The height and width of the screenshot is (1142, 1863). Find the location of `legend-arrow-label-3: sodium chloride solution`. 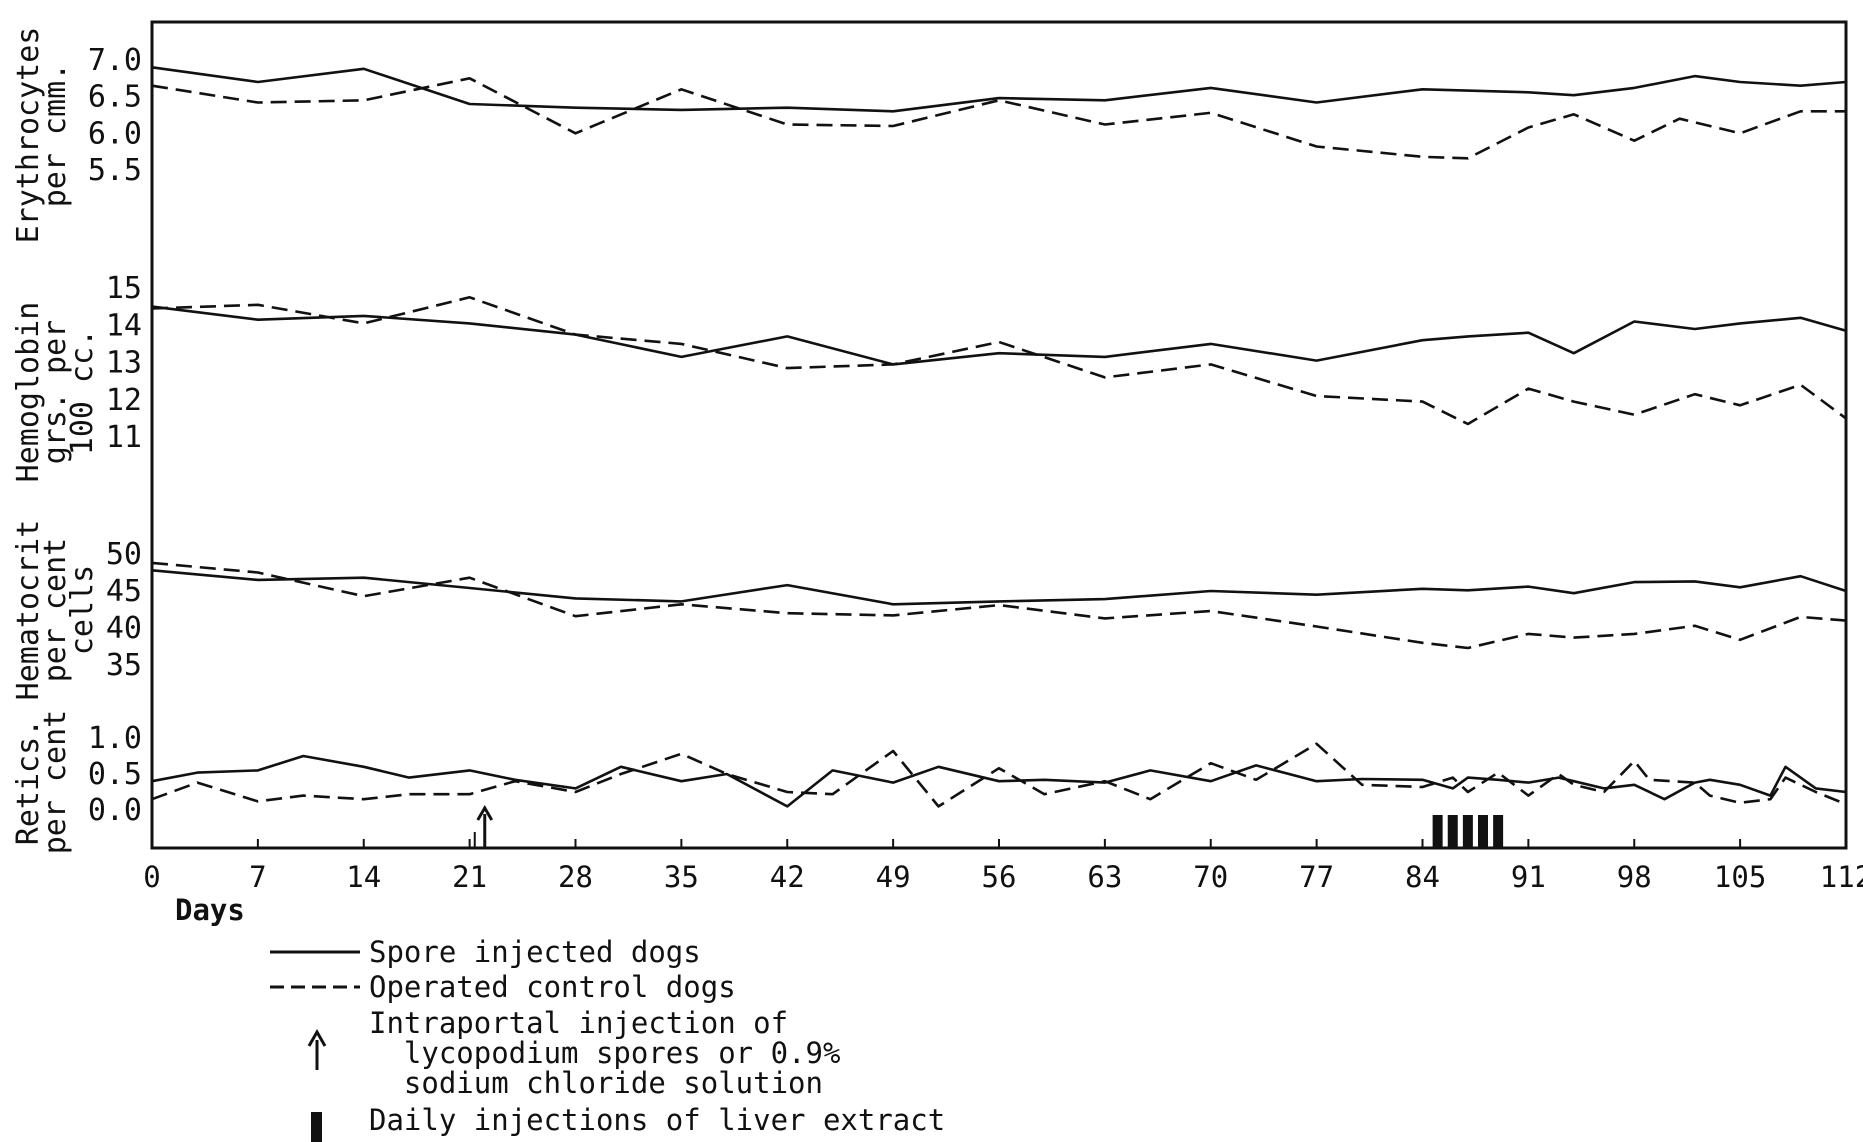

legend-arrow-label-3: sodium chloride solution is located at coordinates (596, 1083).